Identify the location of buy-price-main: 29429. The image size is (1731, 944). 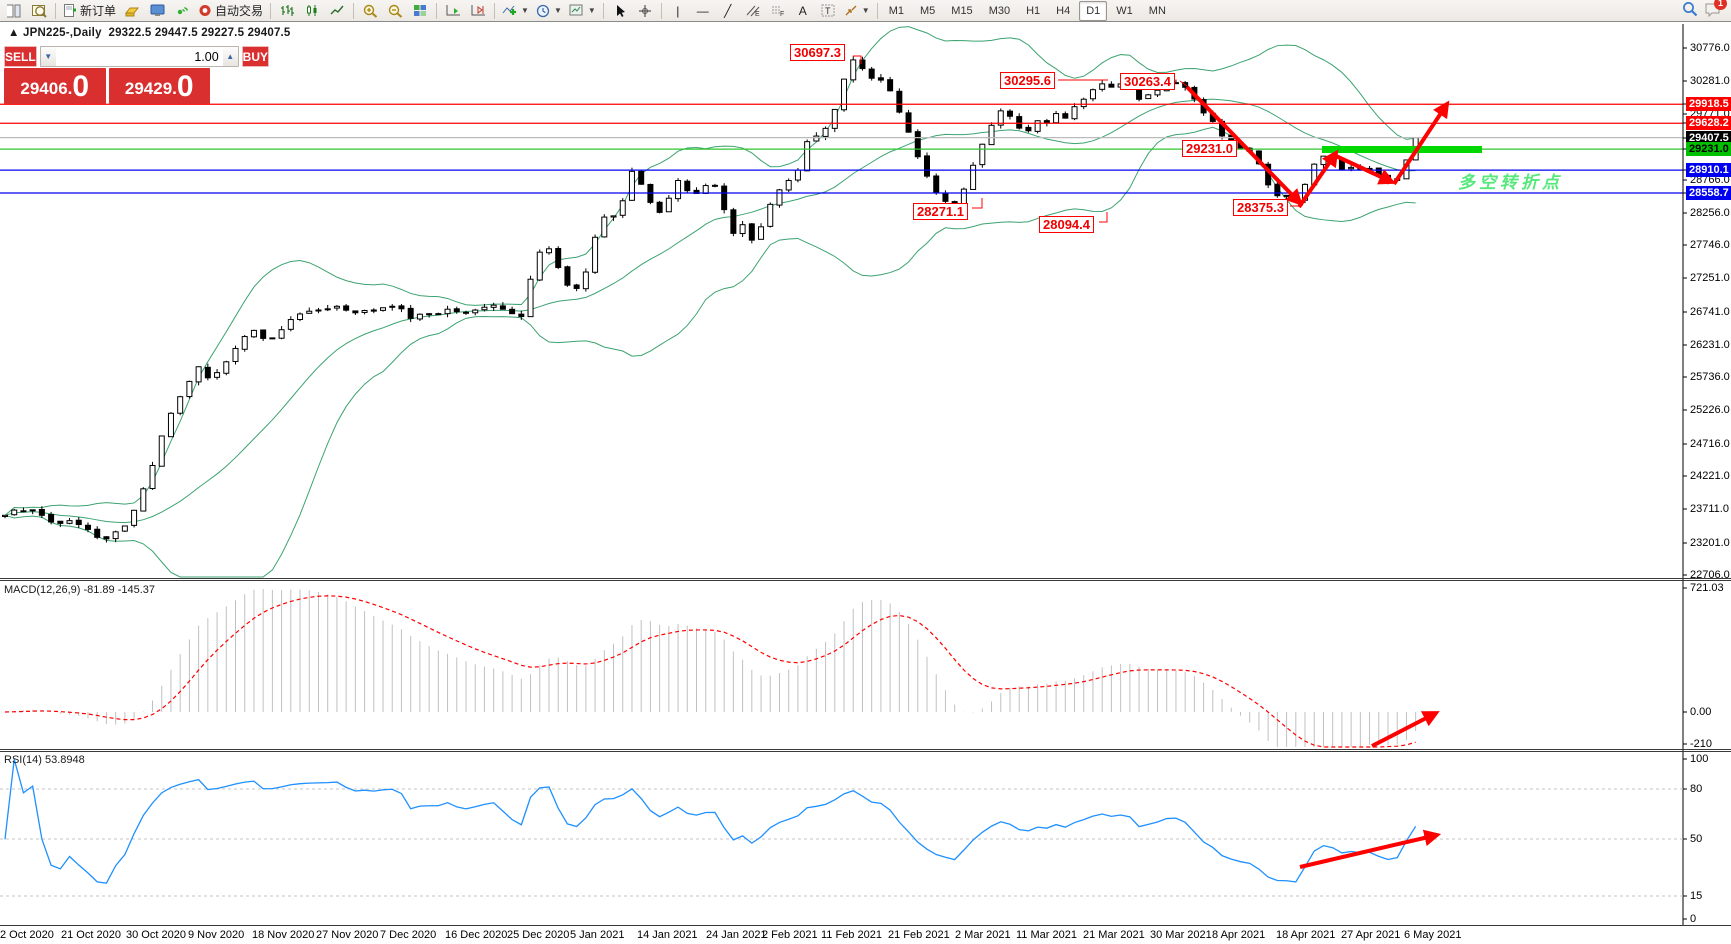
(148, 88).